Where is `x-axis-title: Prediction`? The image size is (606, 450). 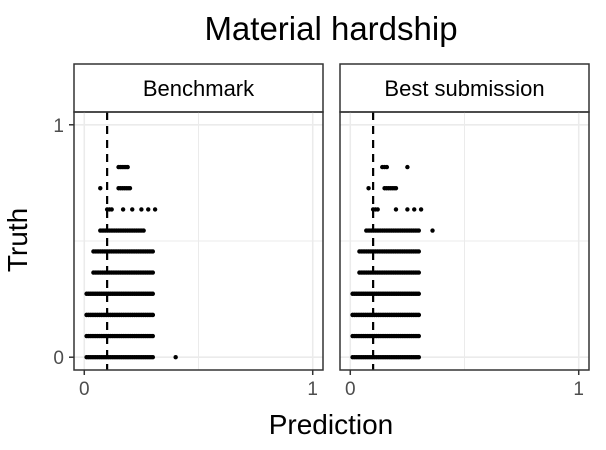
x-axis-title: Prediction is located at coordinates (331, 424).